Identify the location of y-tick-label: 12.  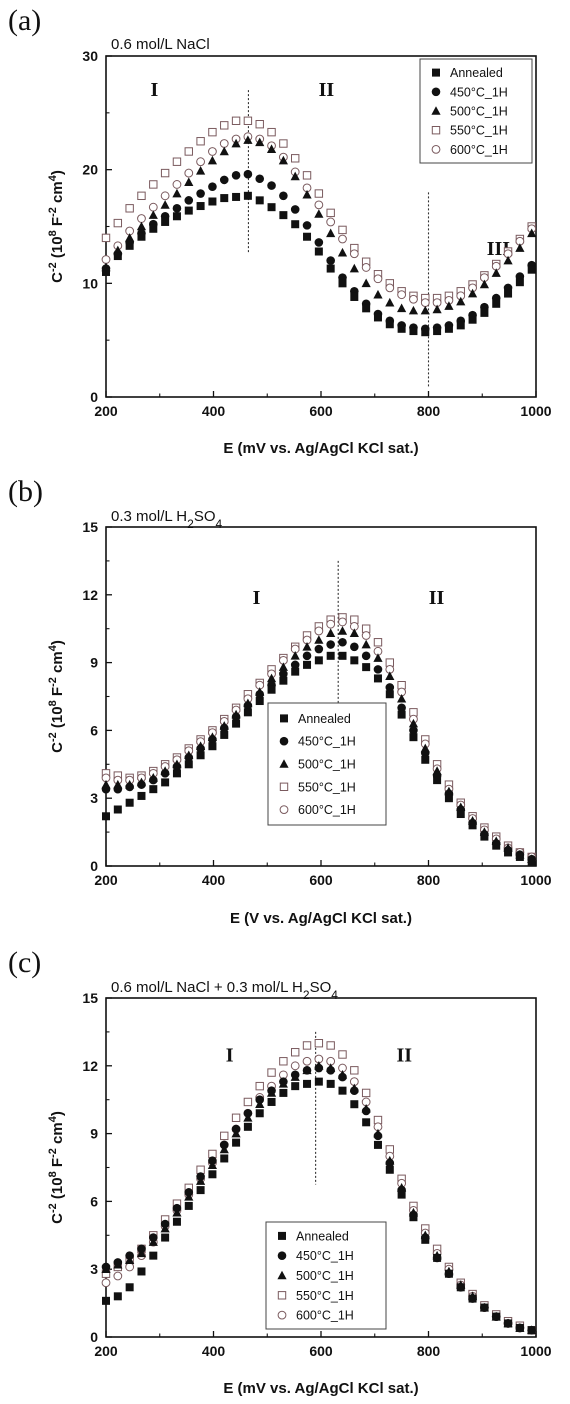
(90, 1066).